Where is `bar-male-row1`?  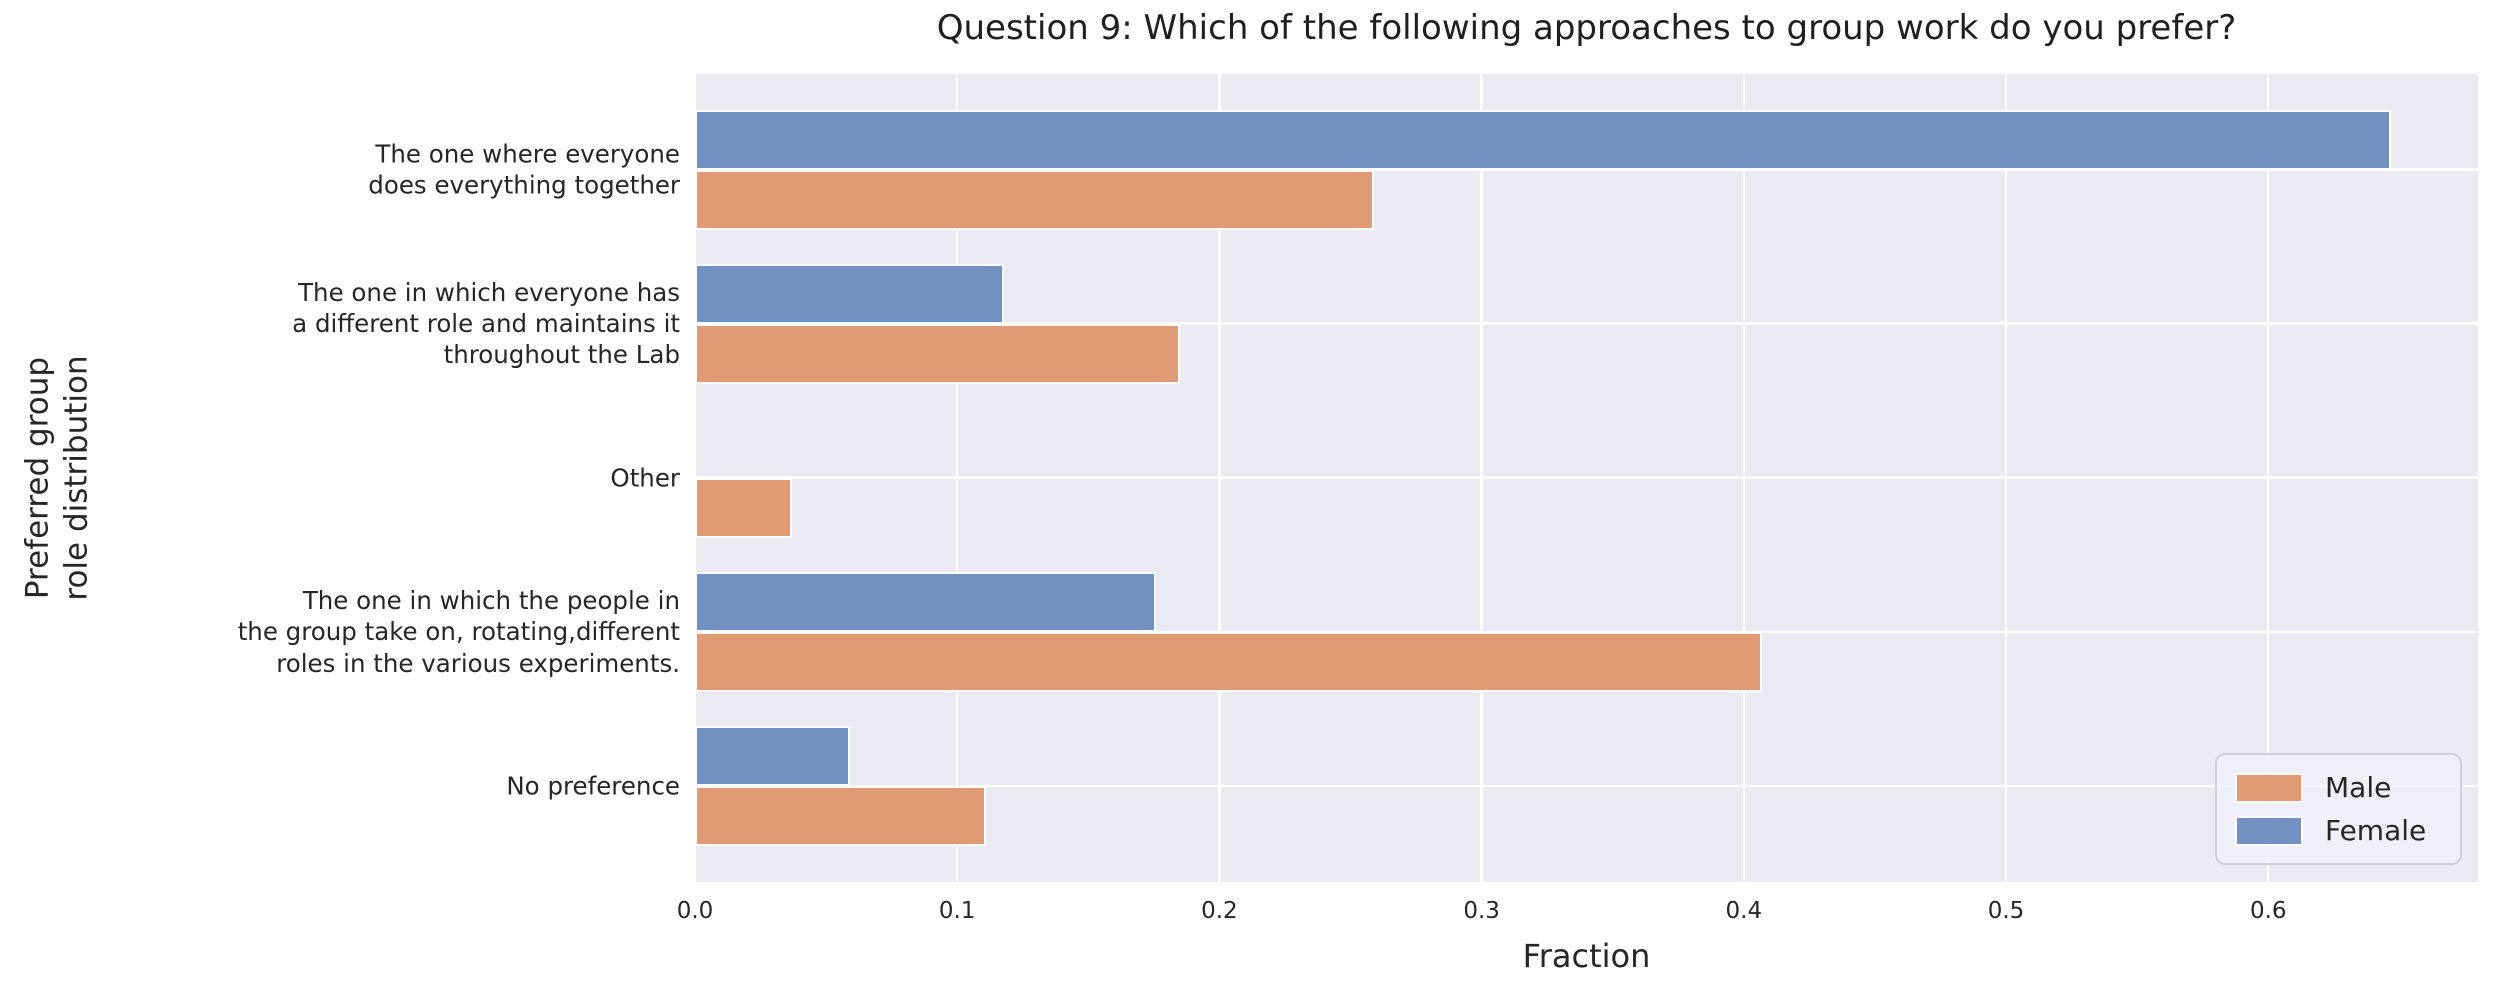 bar-male-row1 is located at coordinates (1035, 199).